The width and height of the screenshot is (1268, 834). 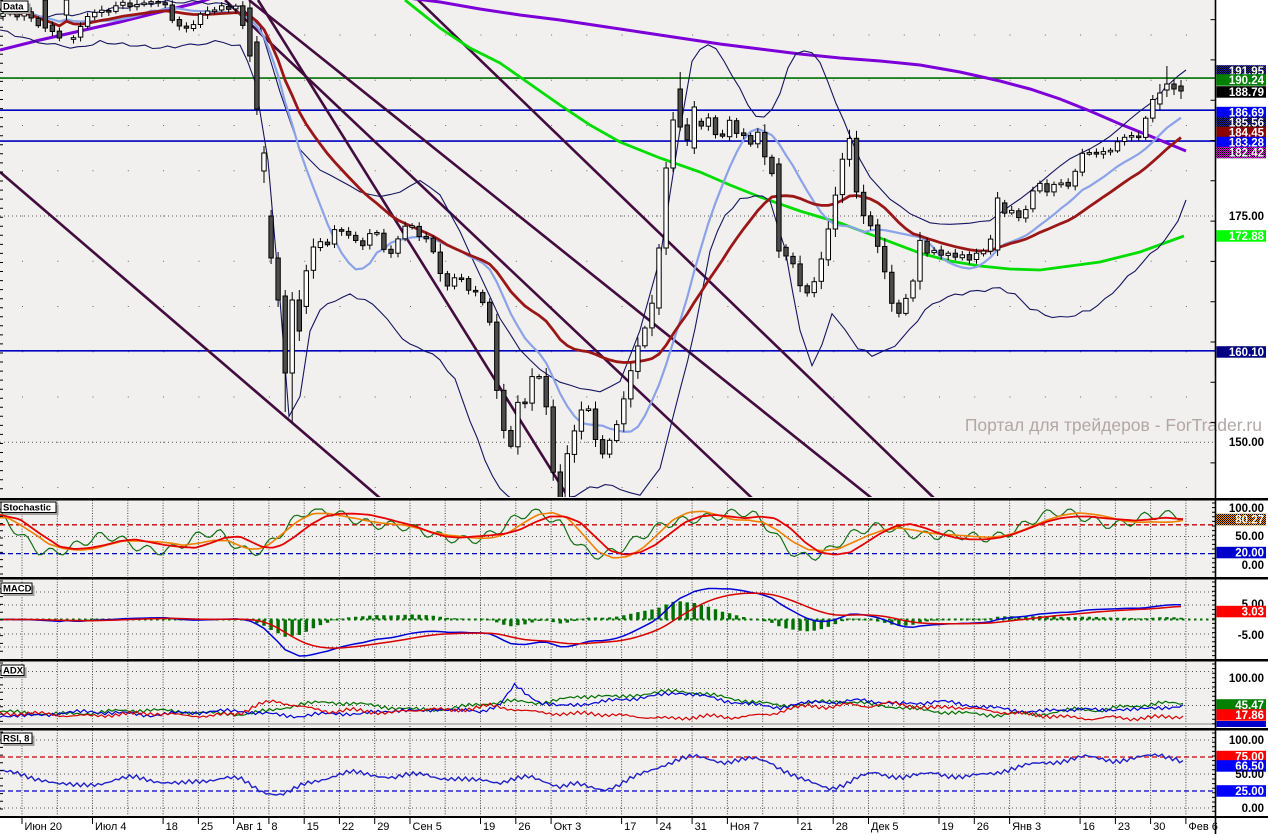 What do you see at coordinates (383, 827) in the screenshot?
I see `svg-text: 29` at bounding box center [383, 827].